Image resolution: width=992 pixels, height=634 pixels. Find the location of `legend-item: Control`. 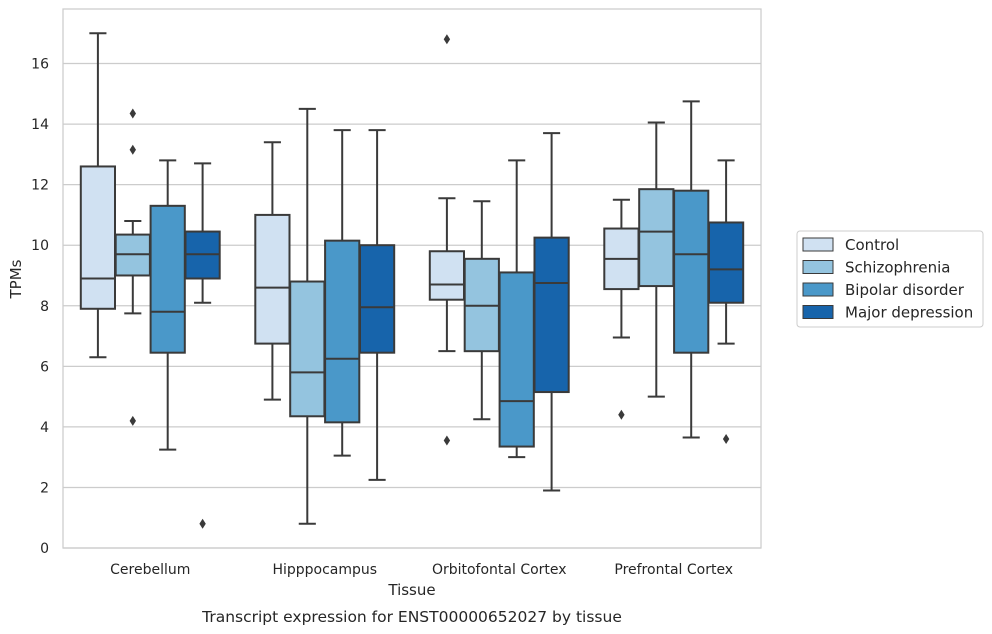

legend-item: Control is located at coordinates (850, 245).